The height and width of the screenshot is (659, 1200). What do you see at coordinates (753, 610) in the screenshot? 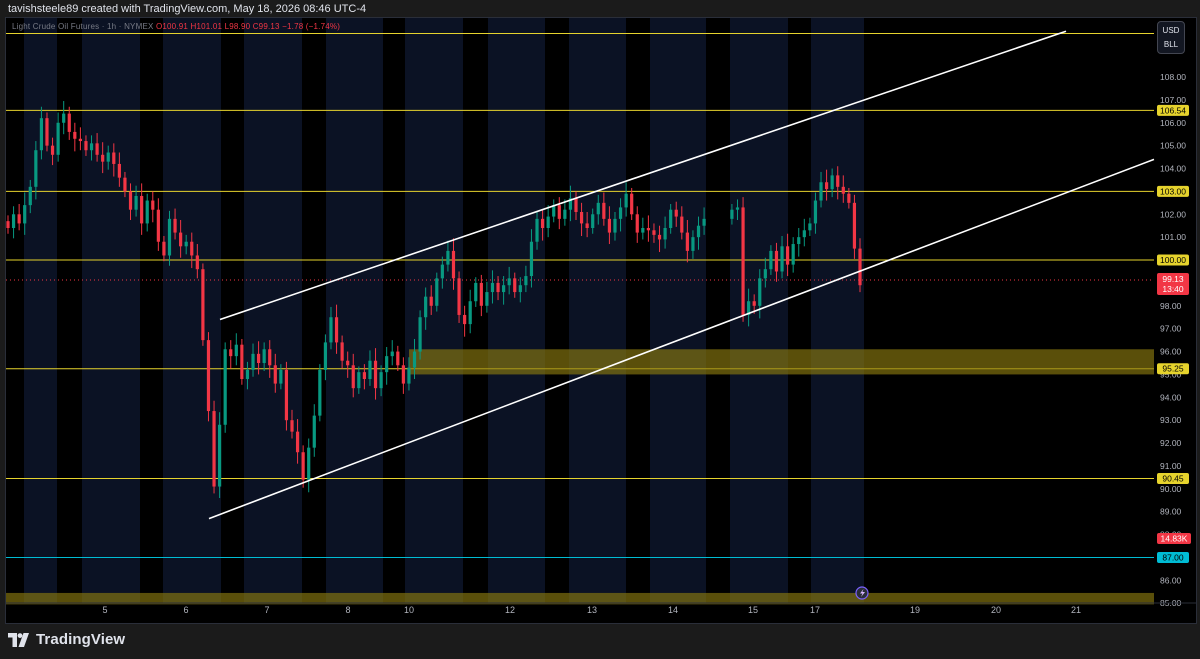
I see `x-tick-label: 15` at bounding box center [753, 610].